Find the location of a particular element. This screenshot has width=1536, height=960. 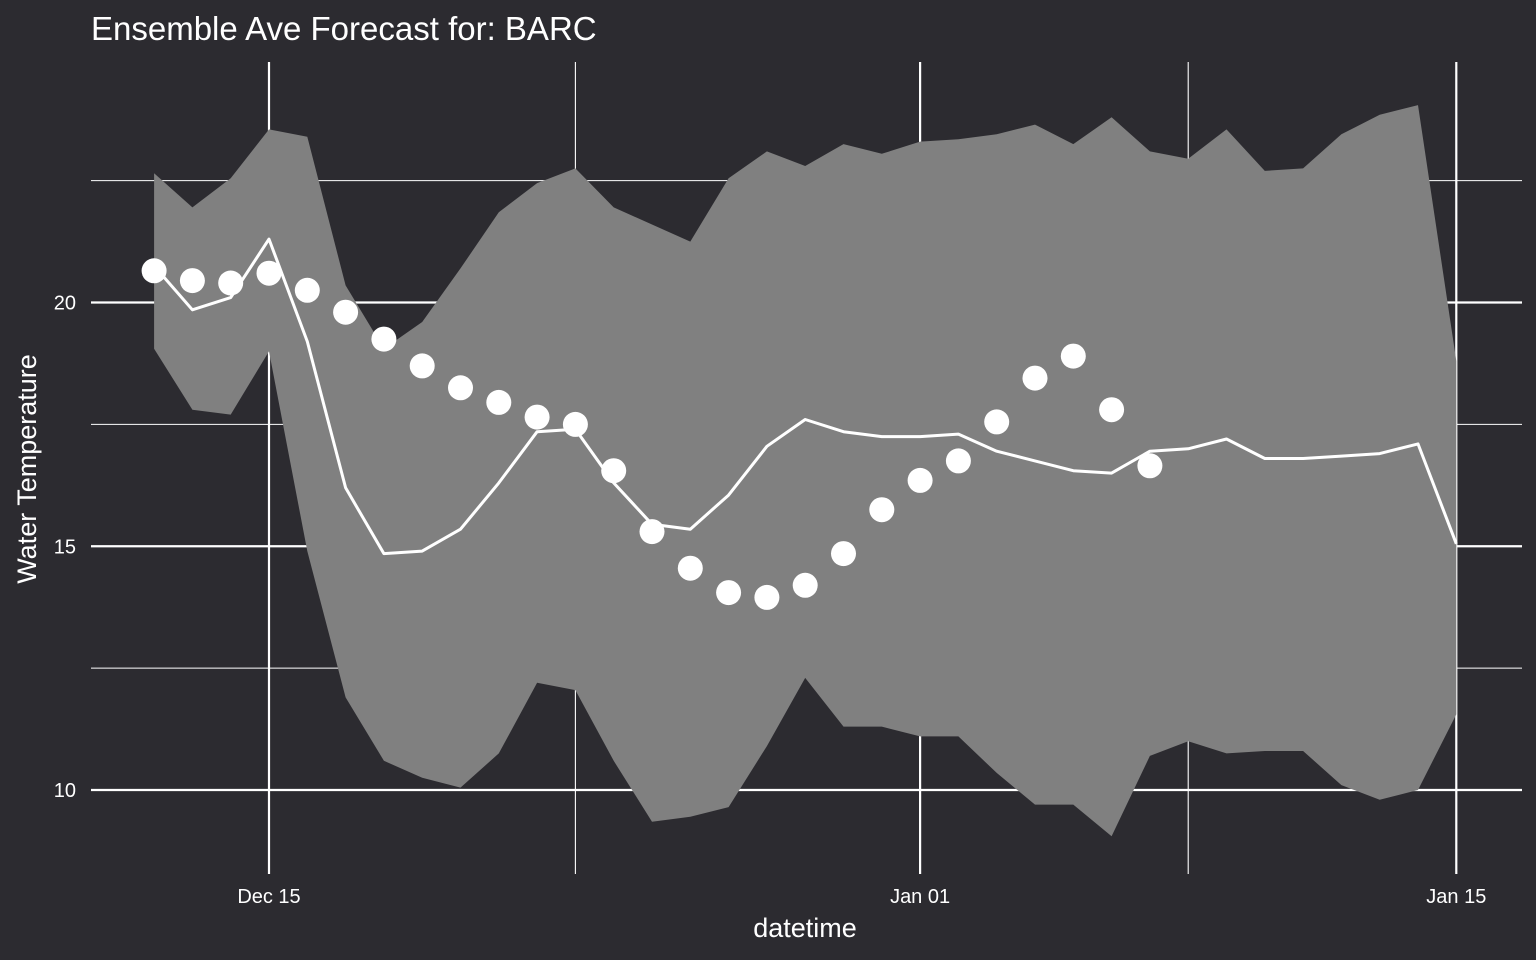

x-tick-label: Jan 01 is located at coordinates (920, 897).